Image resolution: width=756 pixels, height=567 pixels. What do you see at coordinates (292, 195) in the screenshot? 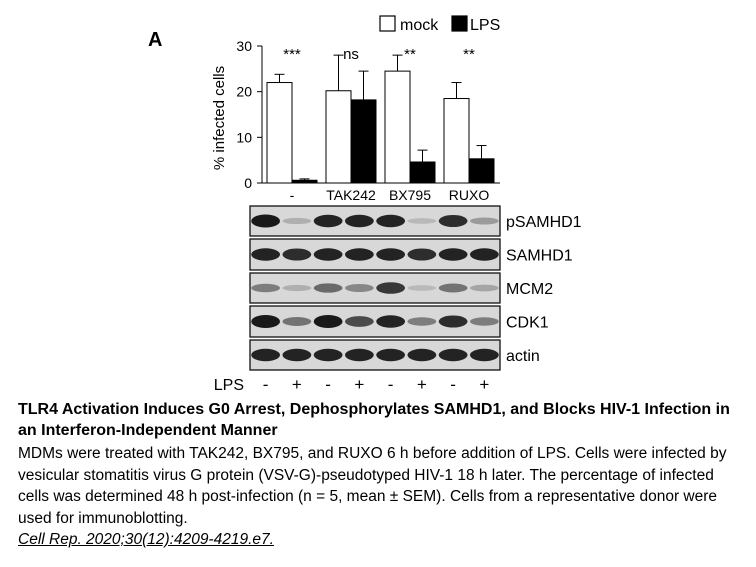
I see `x-tick-label: -` at bounding box center [292, 195].